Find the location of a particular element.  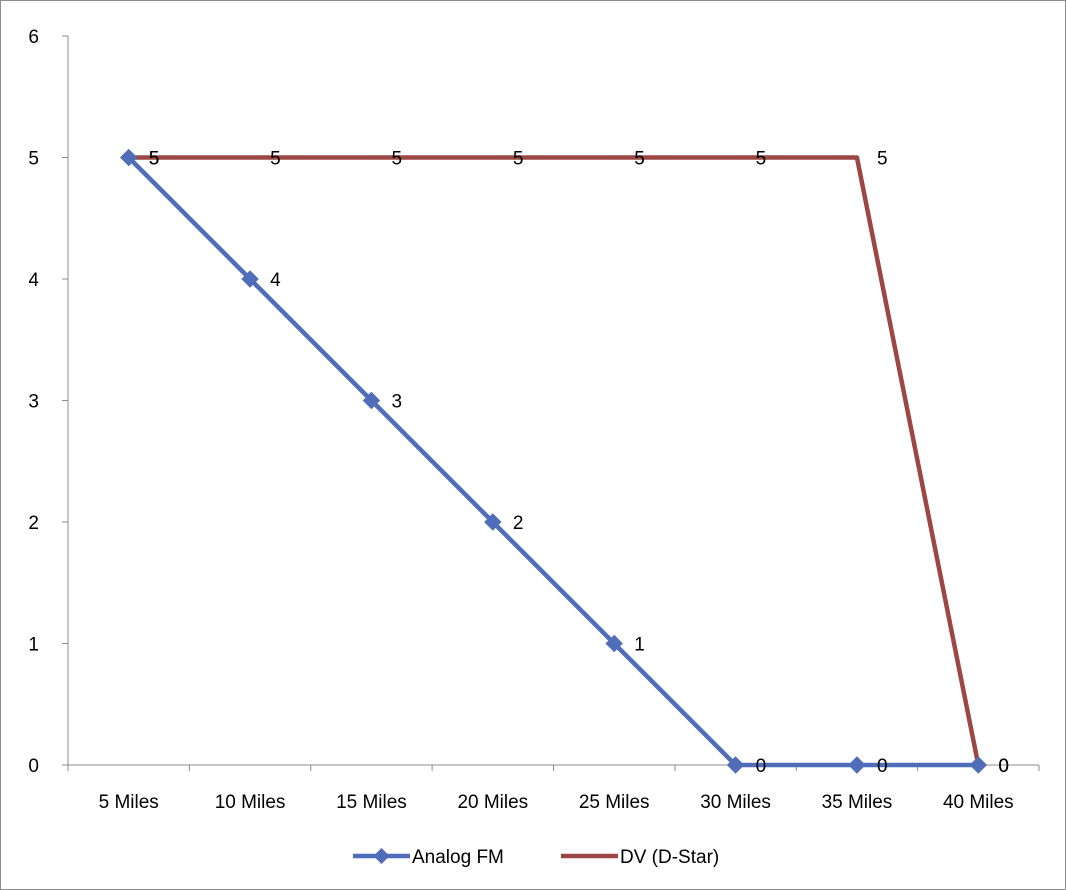

data-label: 4 is located at coordinates (275, 280).